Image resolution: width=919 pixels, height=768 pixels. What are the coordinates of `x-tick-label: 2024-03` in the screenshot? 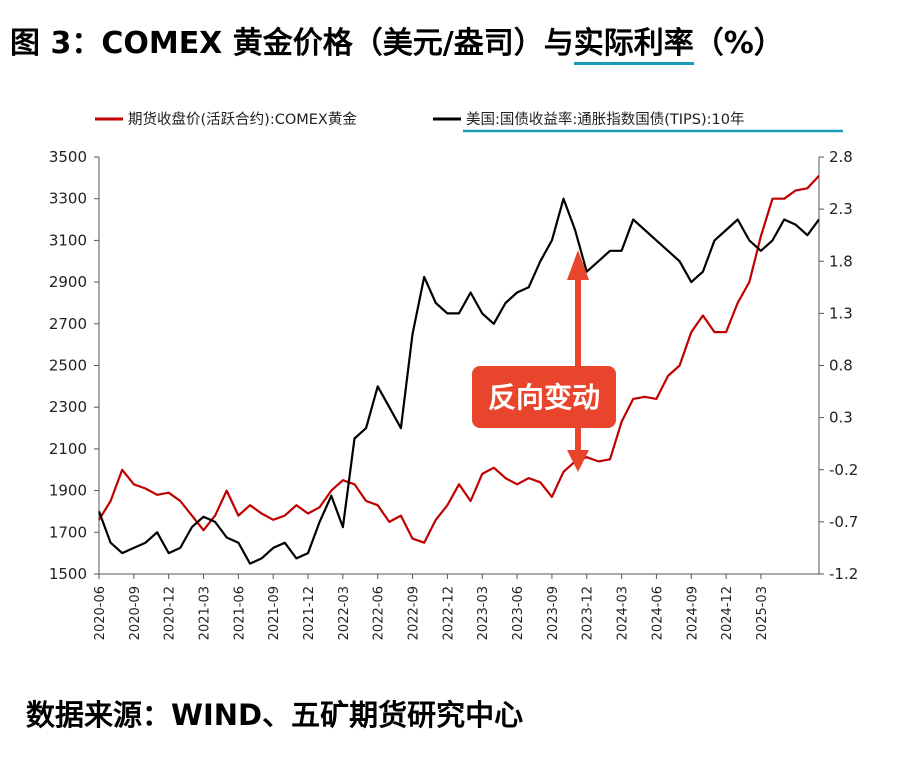 It's located at (623, 613).